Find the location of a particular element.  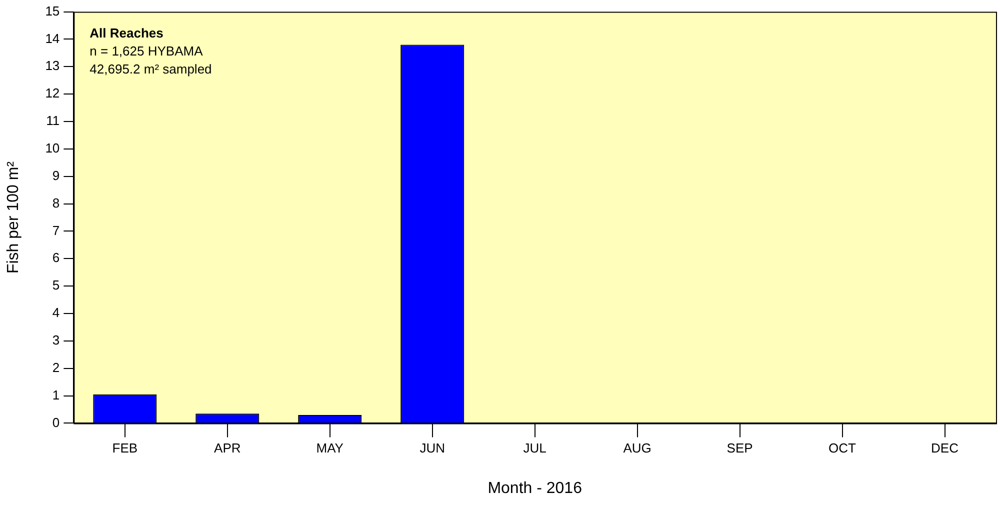

x-tick-label: MAY is located at coordinates (330, 448).